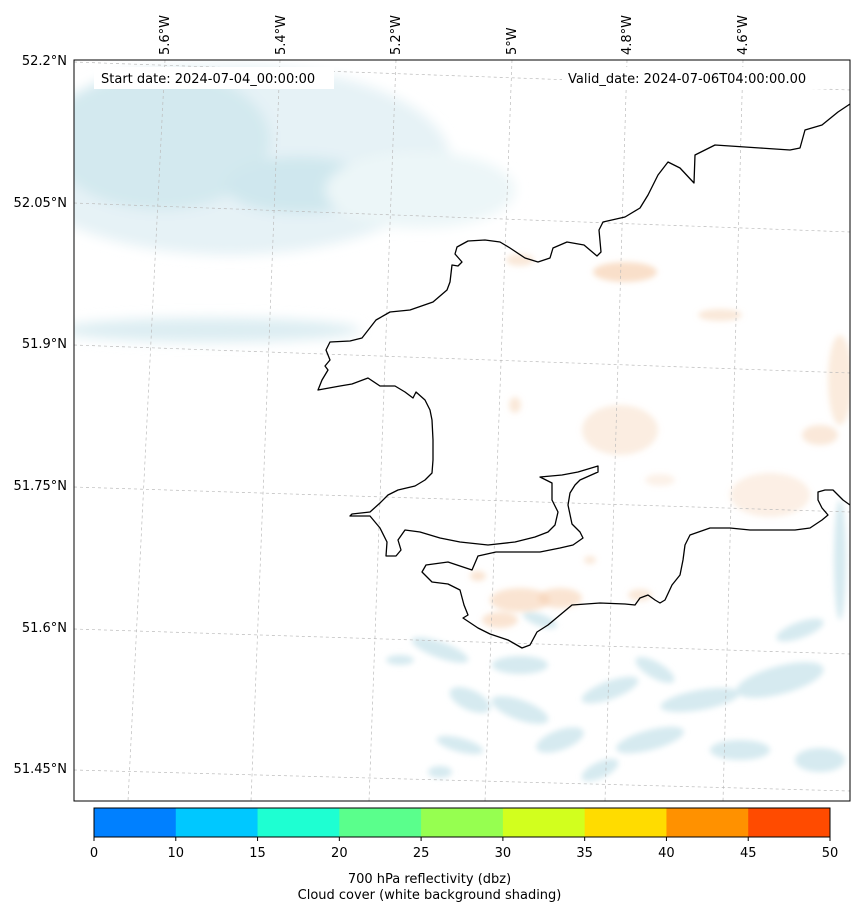 This screenshot has width=859, height=914. I want to click on valid-date-text: Valid_date: 2024-07-06T04:00:00.00, so click(687, 79).